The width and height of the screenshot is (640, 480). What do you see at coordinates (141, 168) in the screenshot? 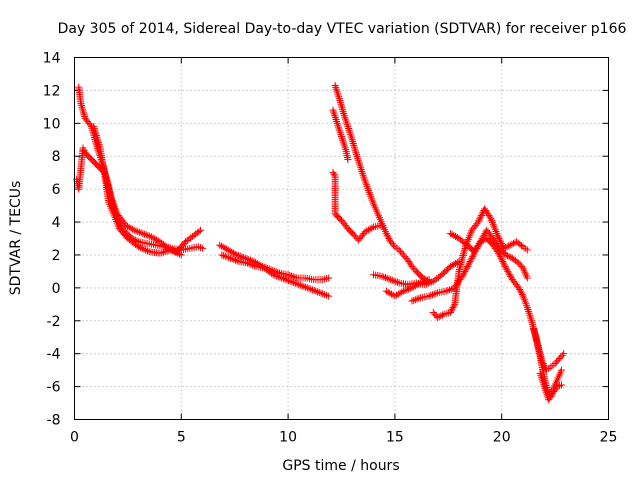
I see `series-seg-a` at bounding box center [141, 168].